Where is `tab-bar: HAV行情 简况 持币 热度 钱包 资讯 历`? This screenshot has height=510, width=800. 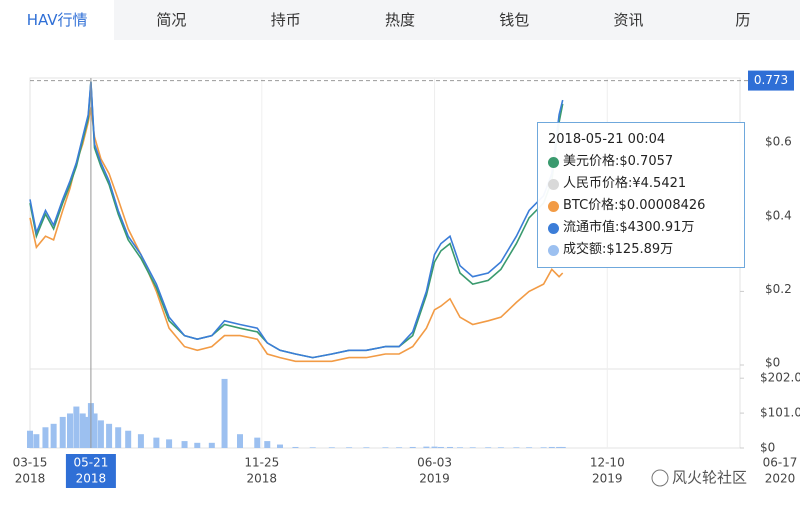 tab-bar: HAV行情 简况 持币 热度 钱包 资讯 历 is located at coordinates (400, 20).